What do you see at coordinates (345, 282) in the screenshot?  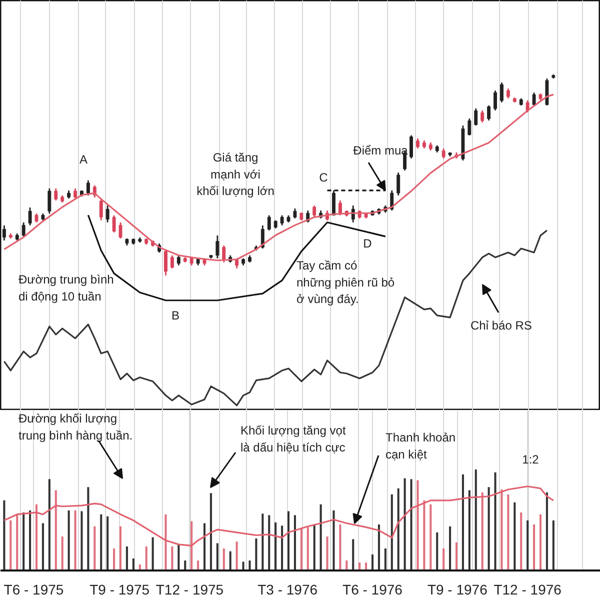 I see `annotation: Tay cầm có những phiên rũ bỏ ở vùng đáy.` at bounding box center [345, 282].